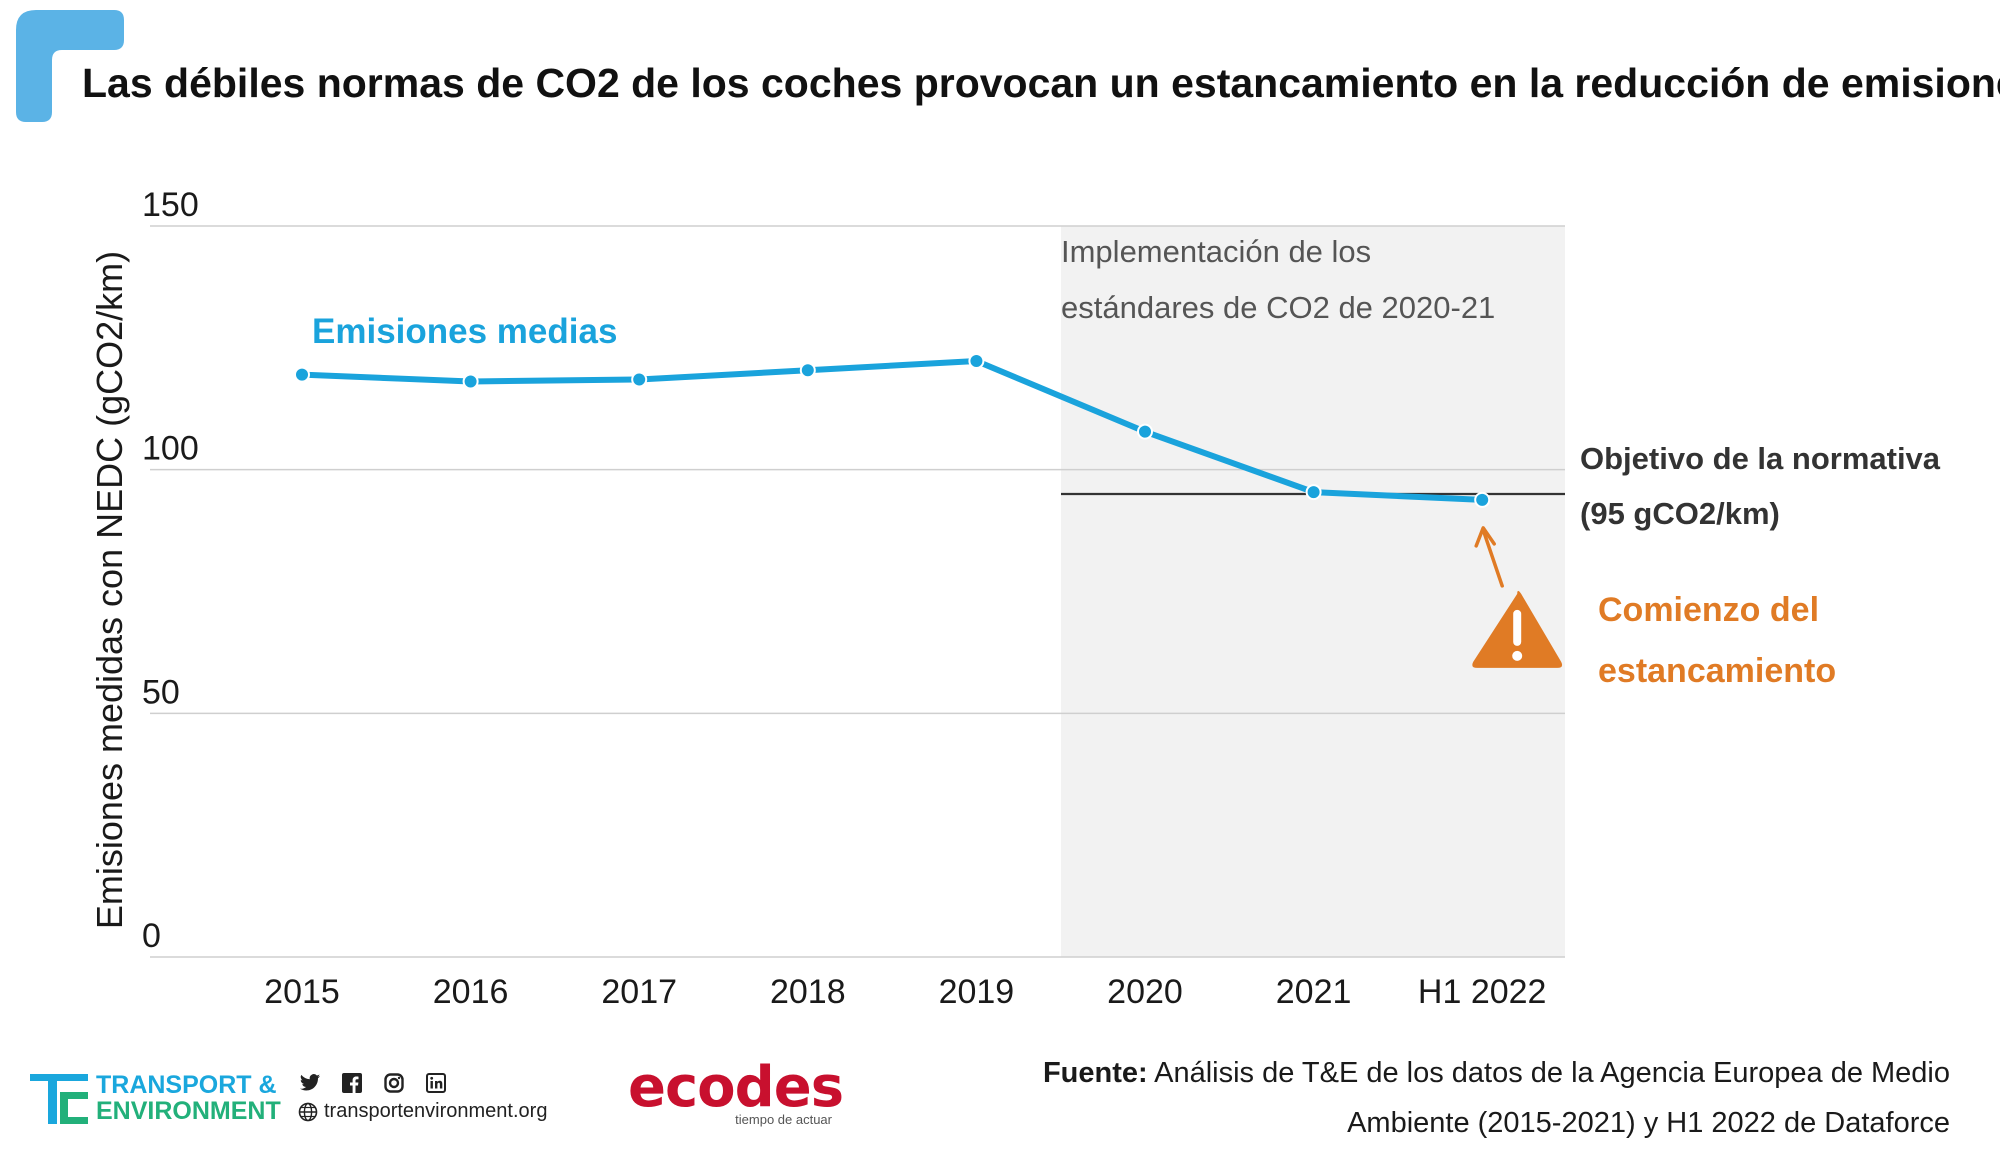  Describe the element at coordinates (639, 992) in the screenshot. I see `x-tick-label: 2017` at that location.